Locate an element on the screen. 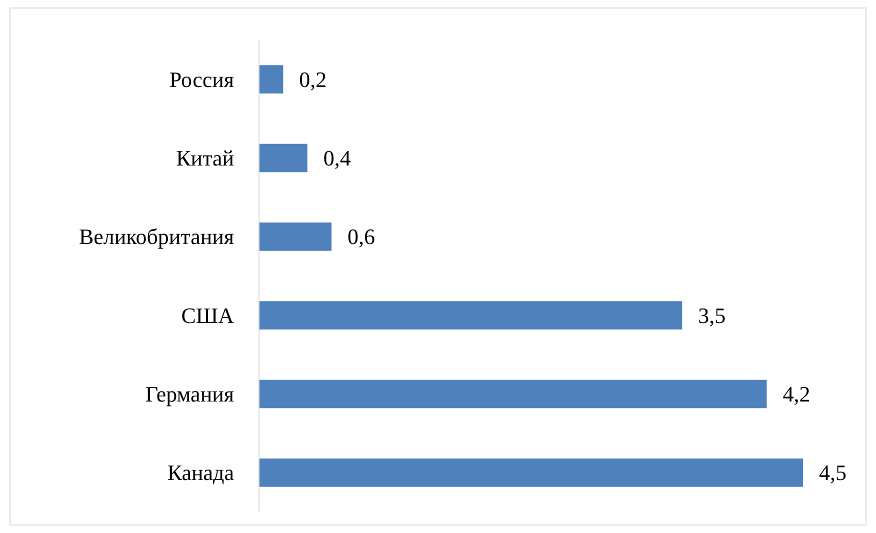 This screenshot has height=533, width=876. data-label: 0,4 is located at coordinates (337, 158).